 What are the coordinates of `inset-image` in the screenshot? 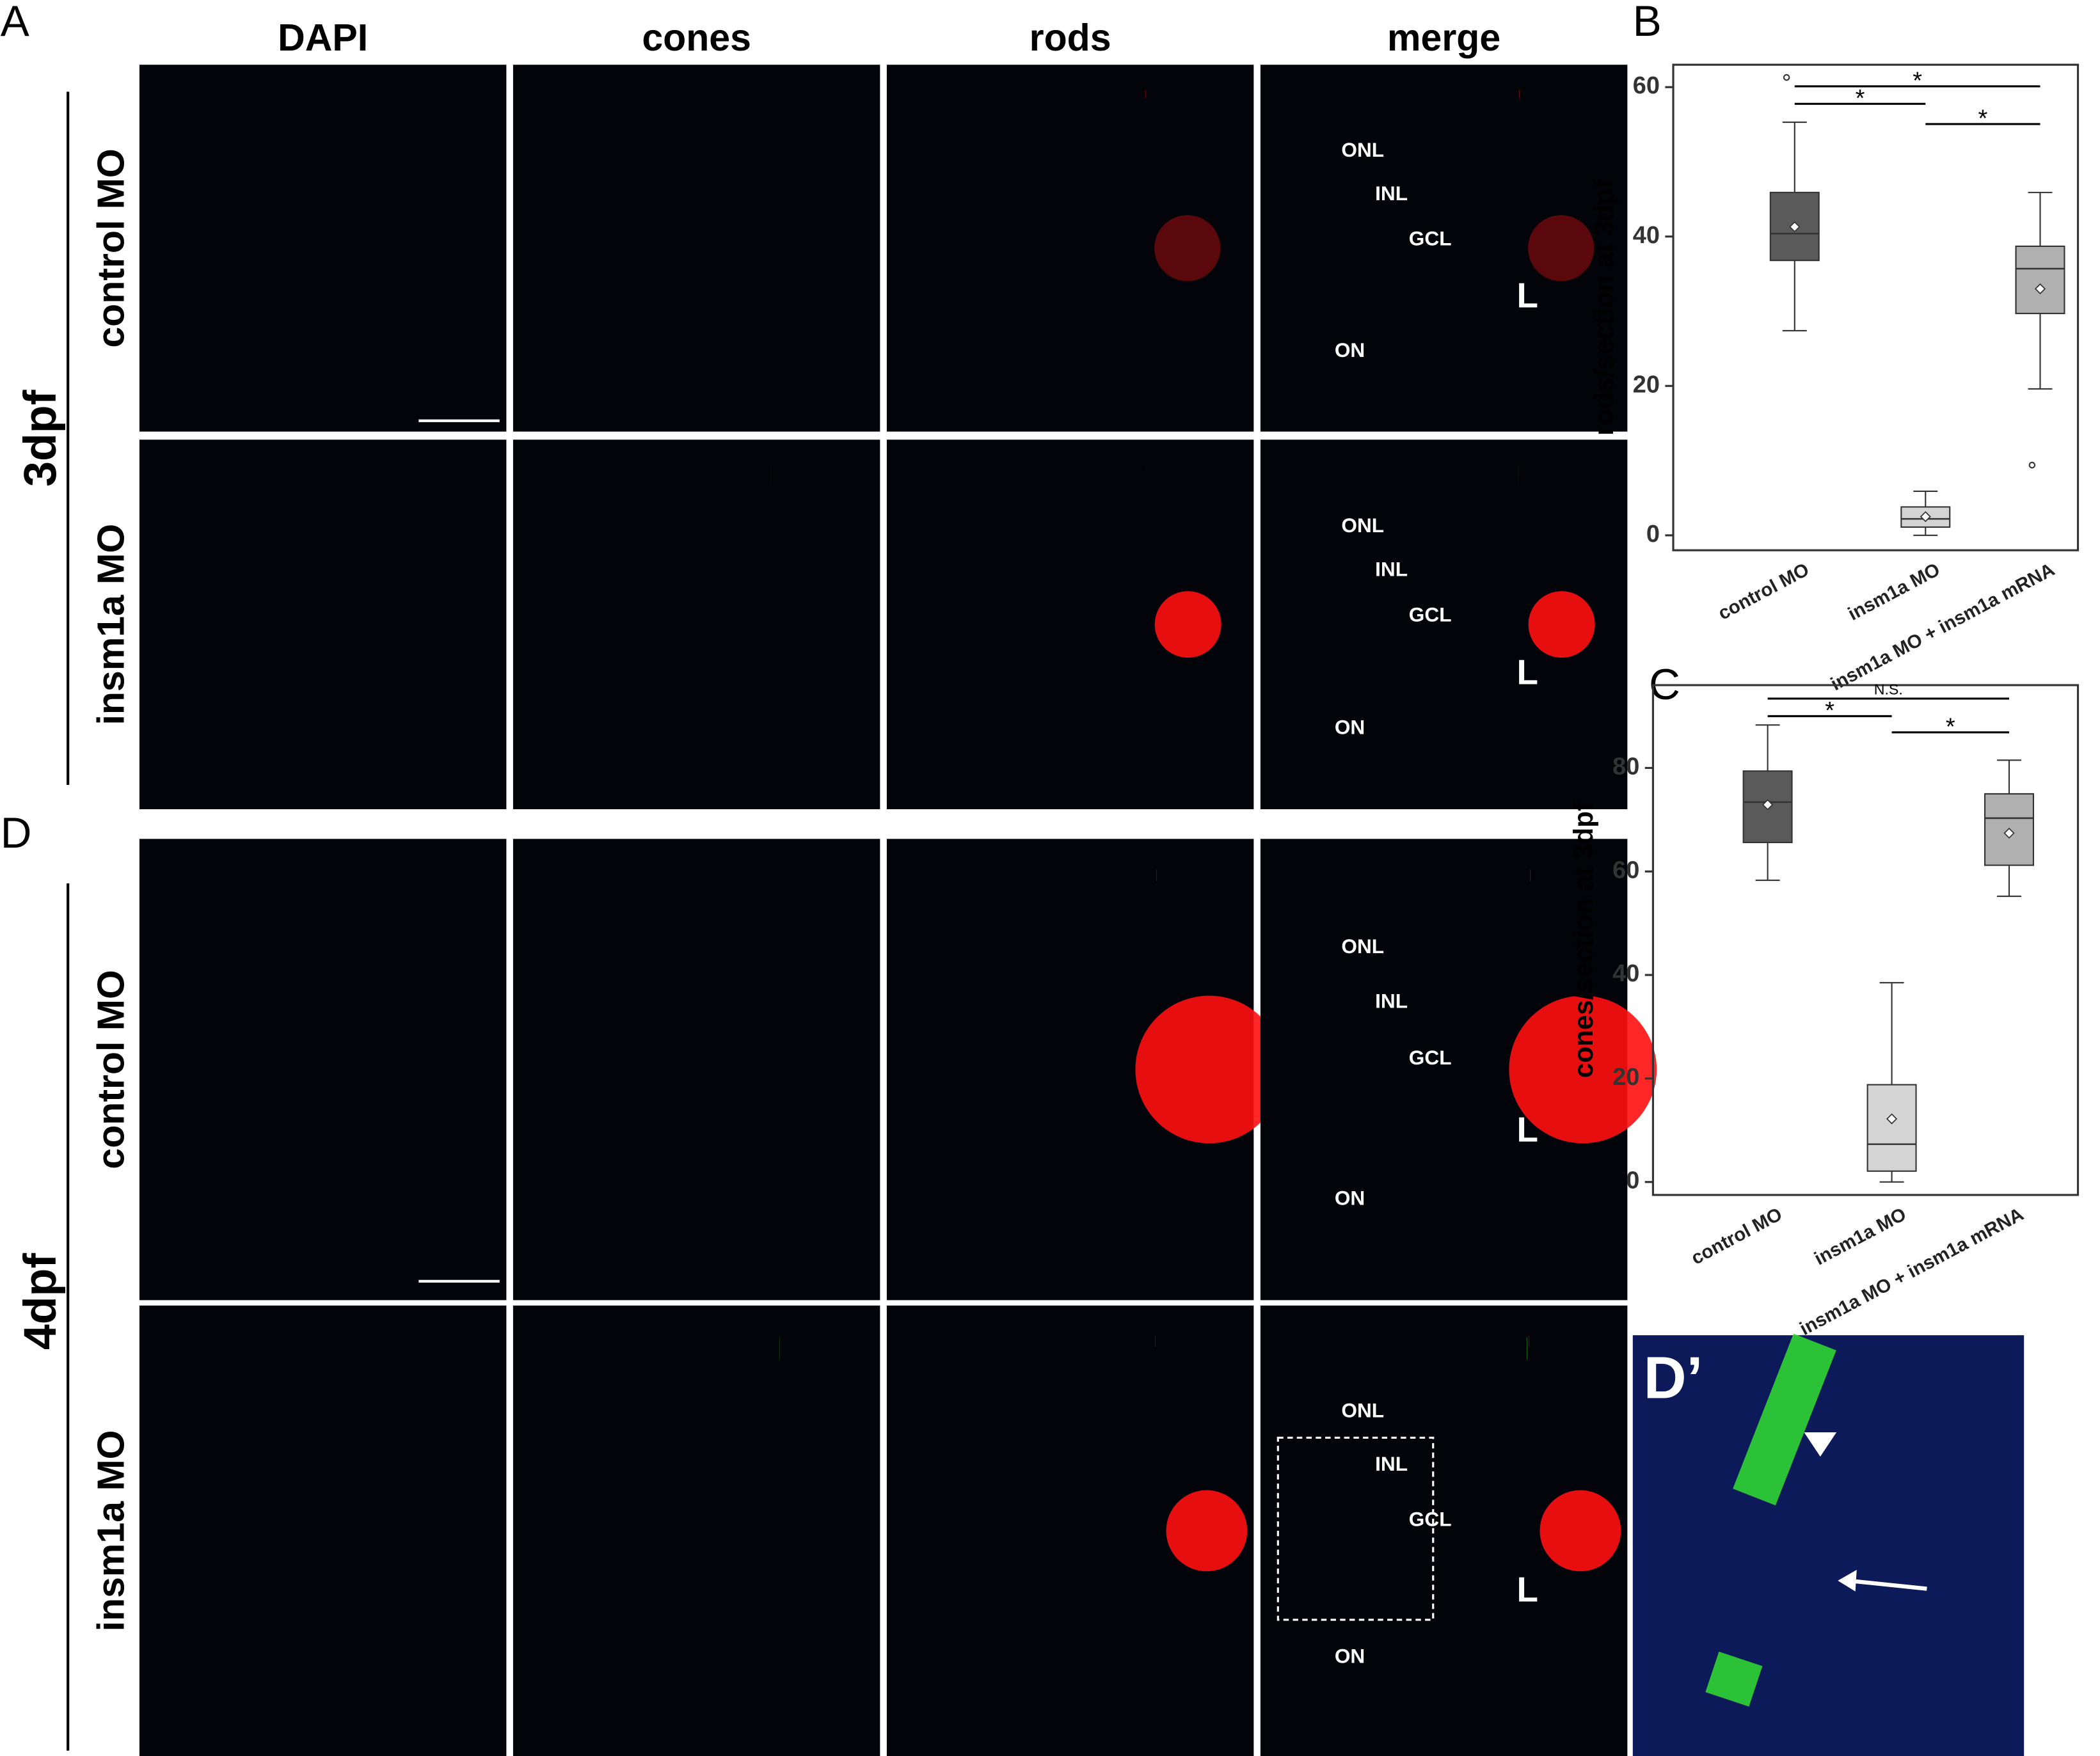 It's located at (1828, 1546).